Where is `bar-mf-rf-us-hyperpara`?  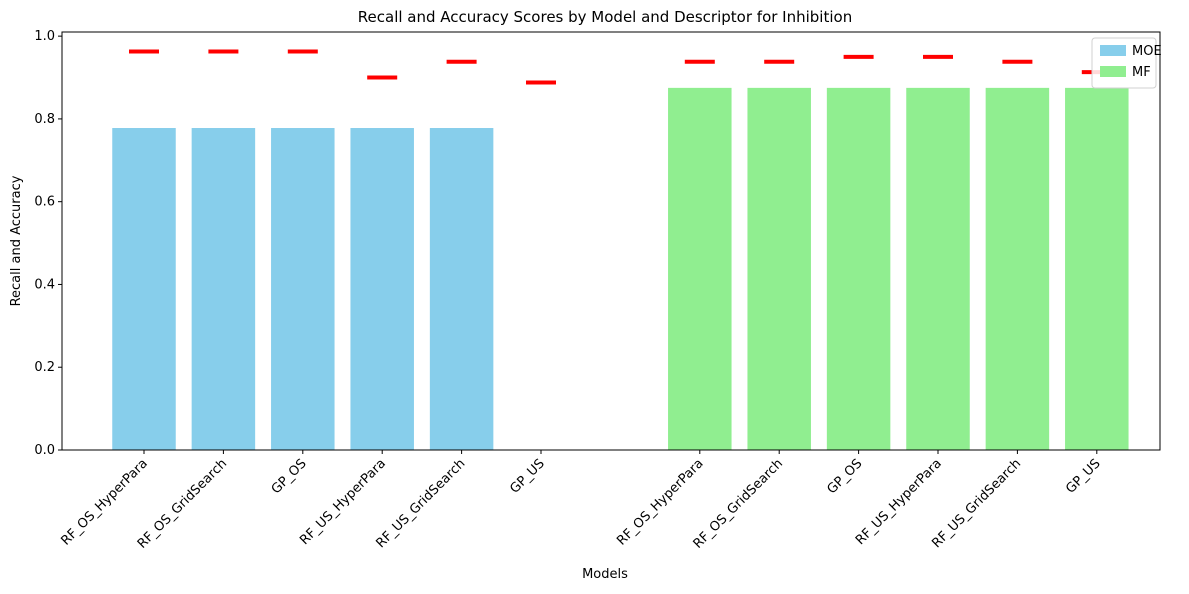
bar-mf-rf-us-hyperpara is located at coordinates (938, 269).